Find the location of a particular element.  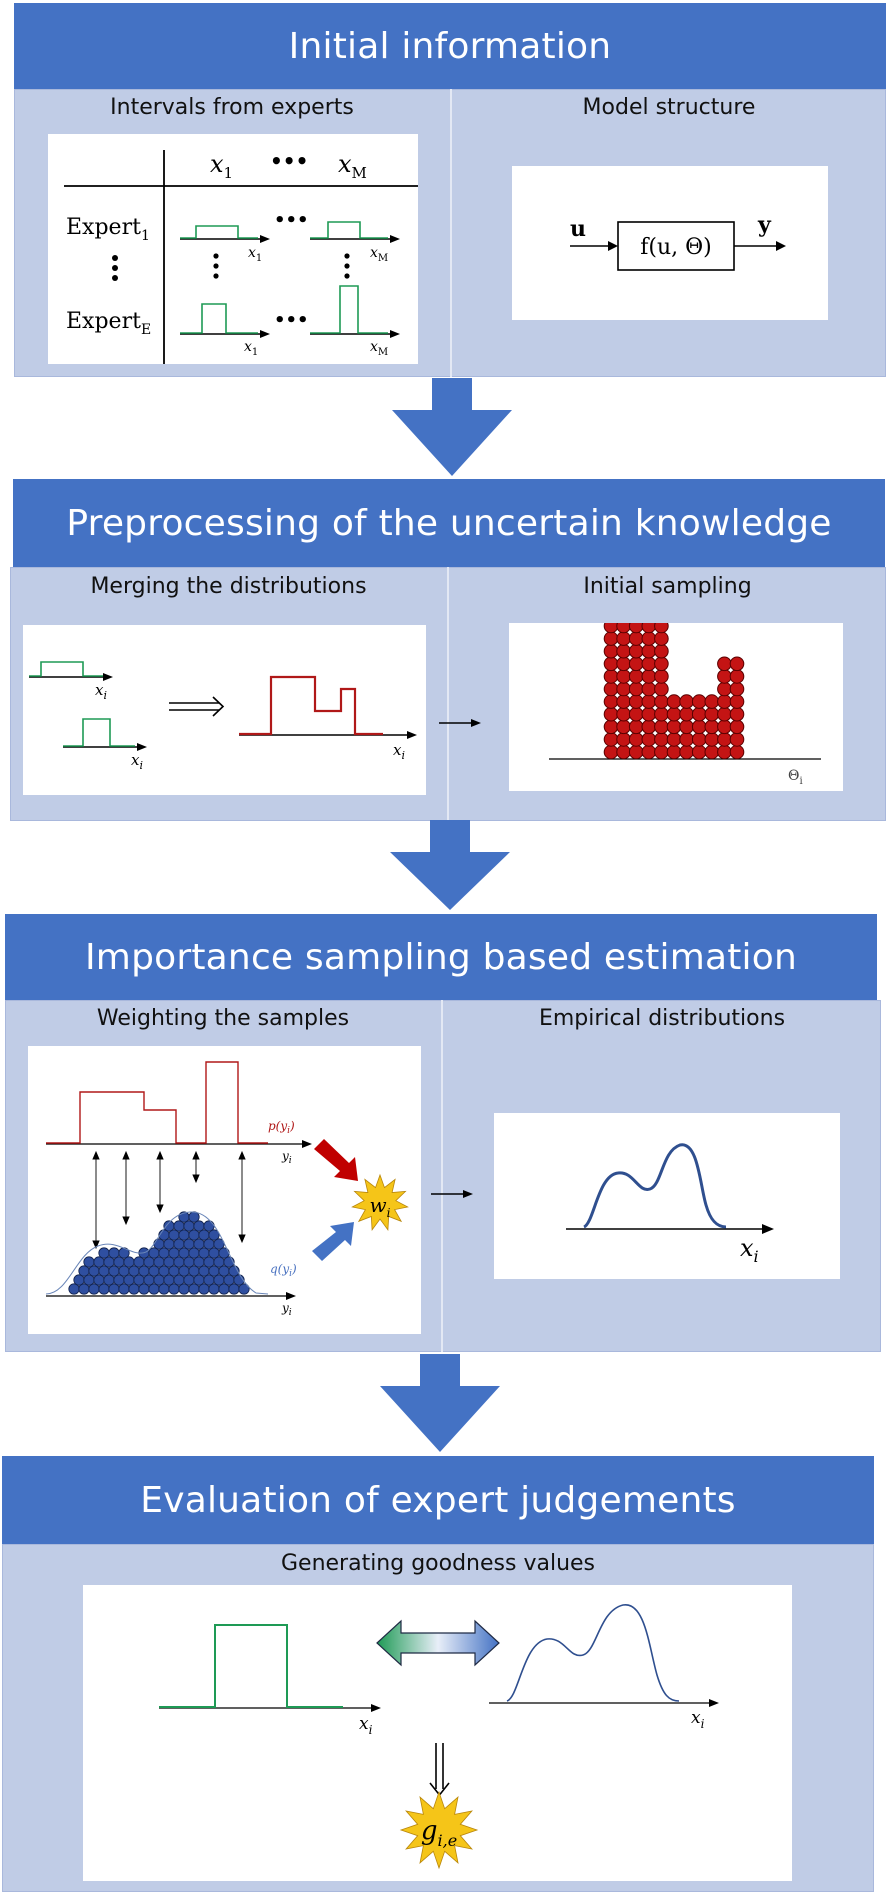

expert1-xm-interval is located at coordinates (355, 232).